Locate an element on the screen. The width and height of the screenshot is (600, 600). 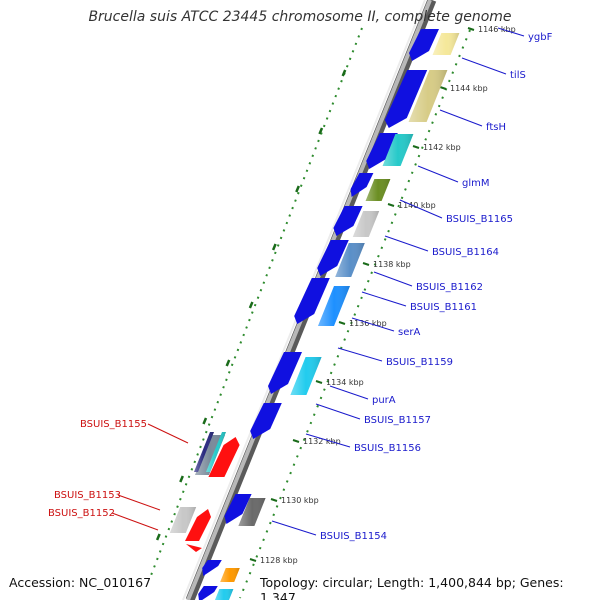
kbp-tick-label: 1132 kbp is located at coordinates (322, 441).